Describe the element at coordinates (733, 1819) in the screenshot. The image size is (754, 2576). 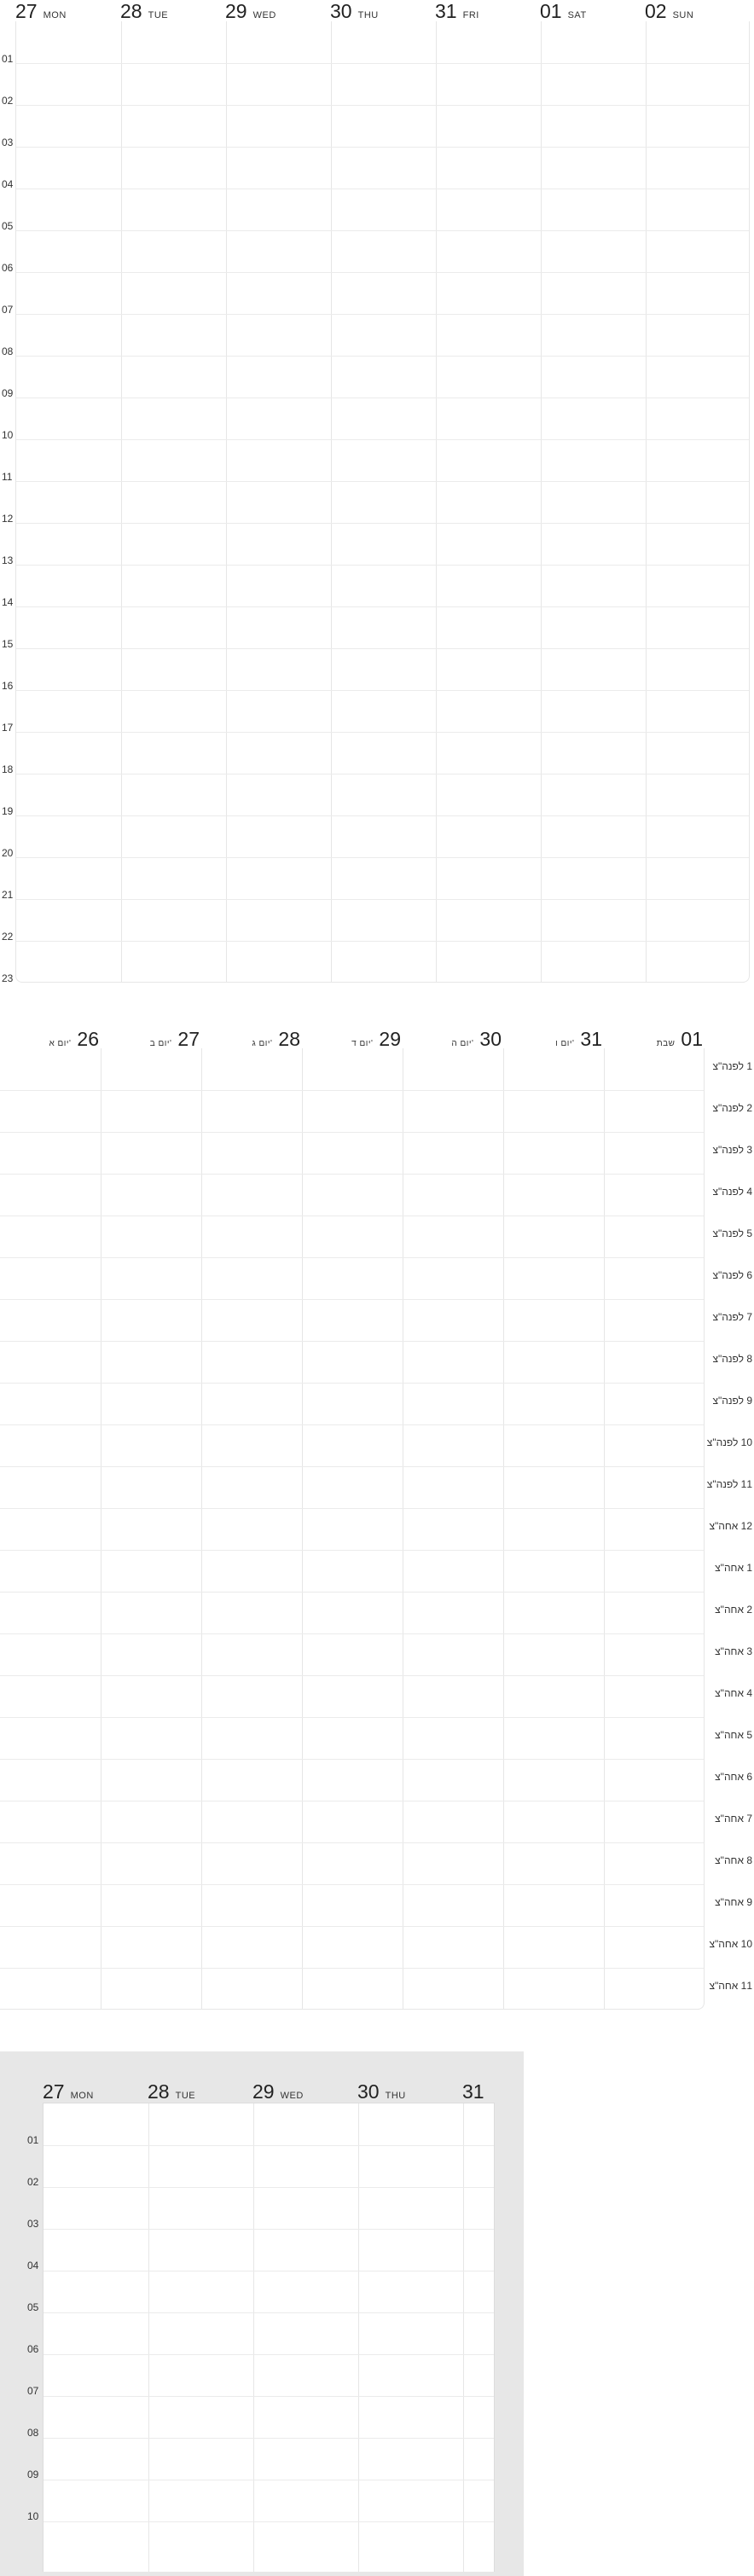
I see `hour-label: 7 אחה"צ` at that location.